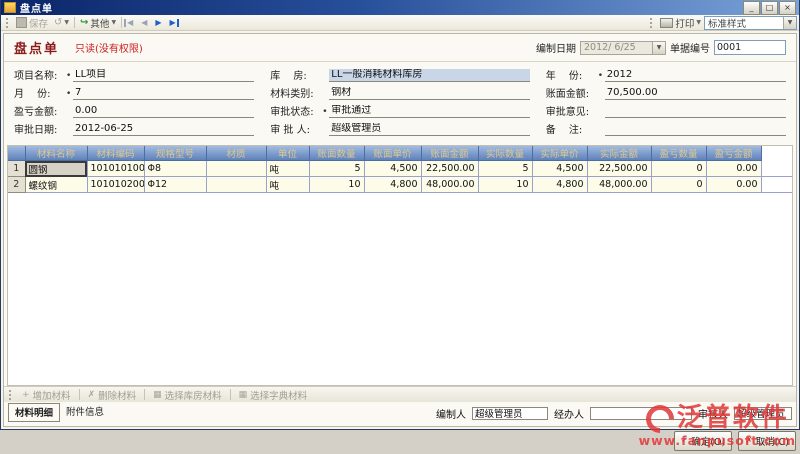 This screenshot has width=800, height=454. What do you see at coordinates (144, 22) in the screenshot?
I see `nav-prev-button: ◀` at bounding box center [144, 22].